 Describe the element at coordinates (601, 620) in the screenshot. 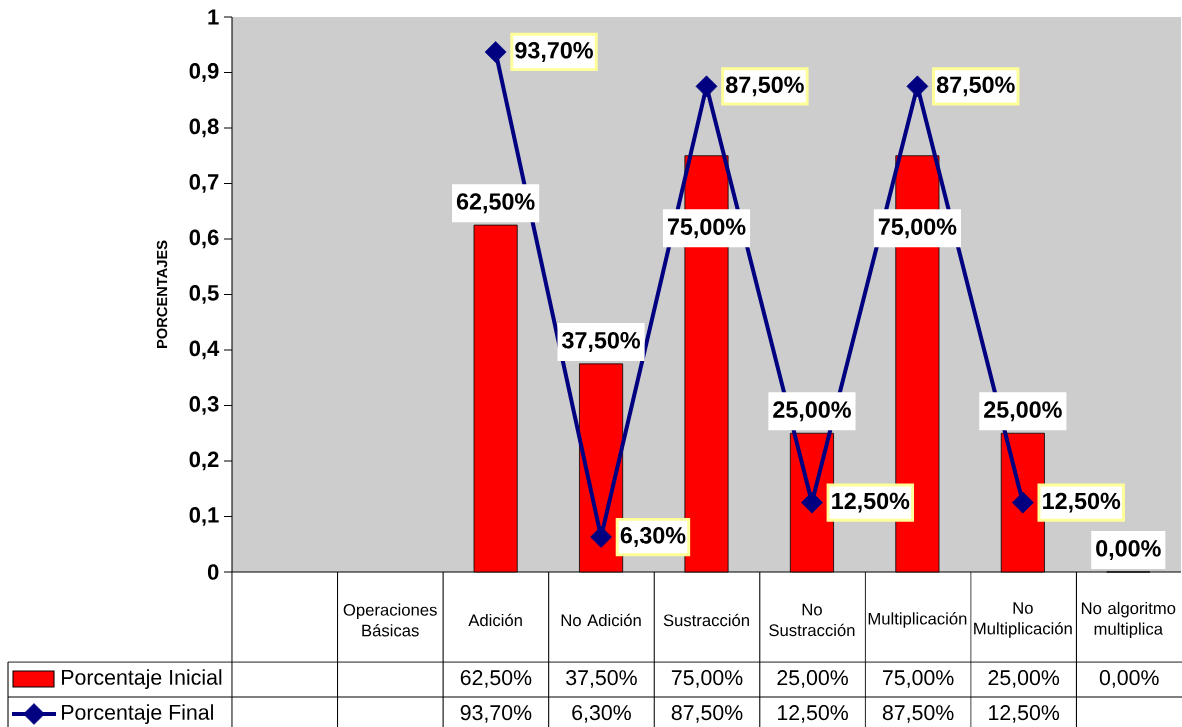

I see `x-tick-label: No Adición` at that location.